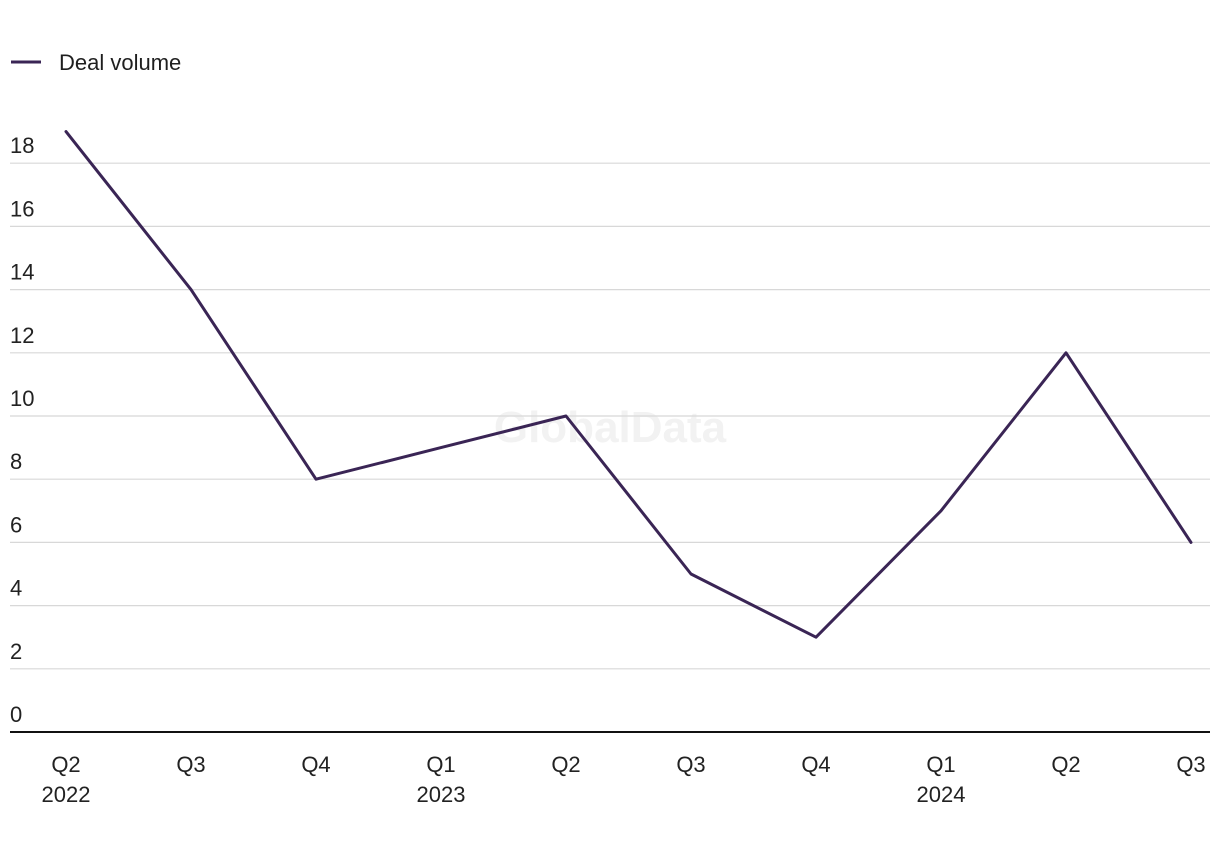 This screenshot has width=1220, height=854. I want to click on y-tick-label: 6, so click(16, 524).